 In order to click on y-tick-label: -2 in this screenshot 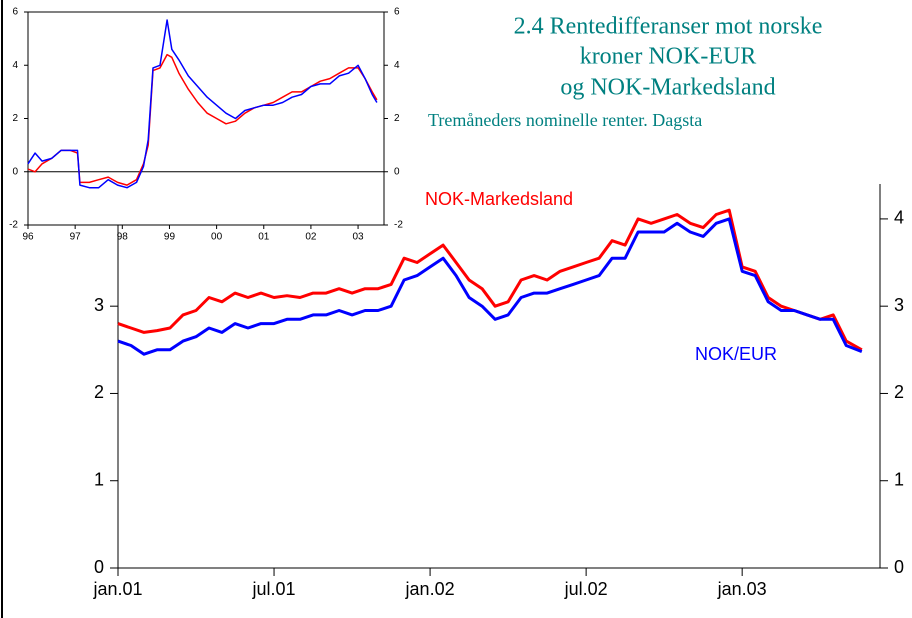, I will do `click(13, 225)`.